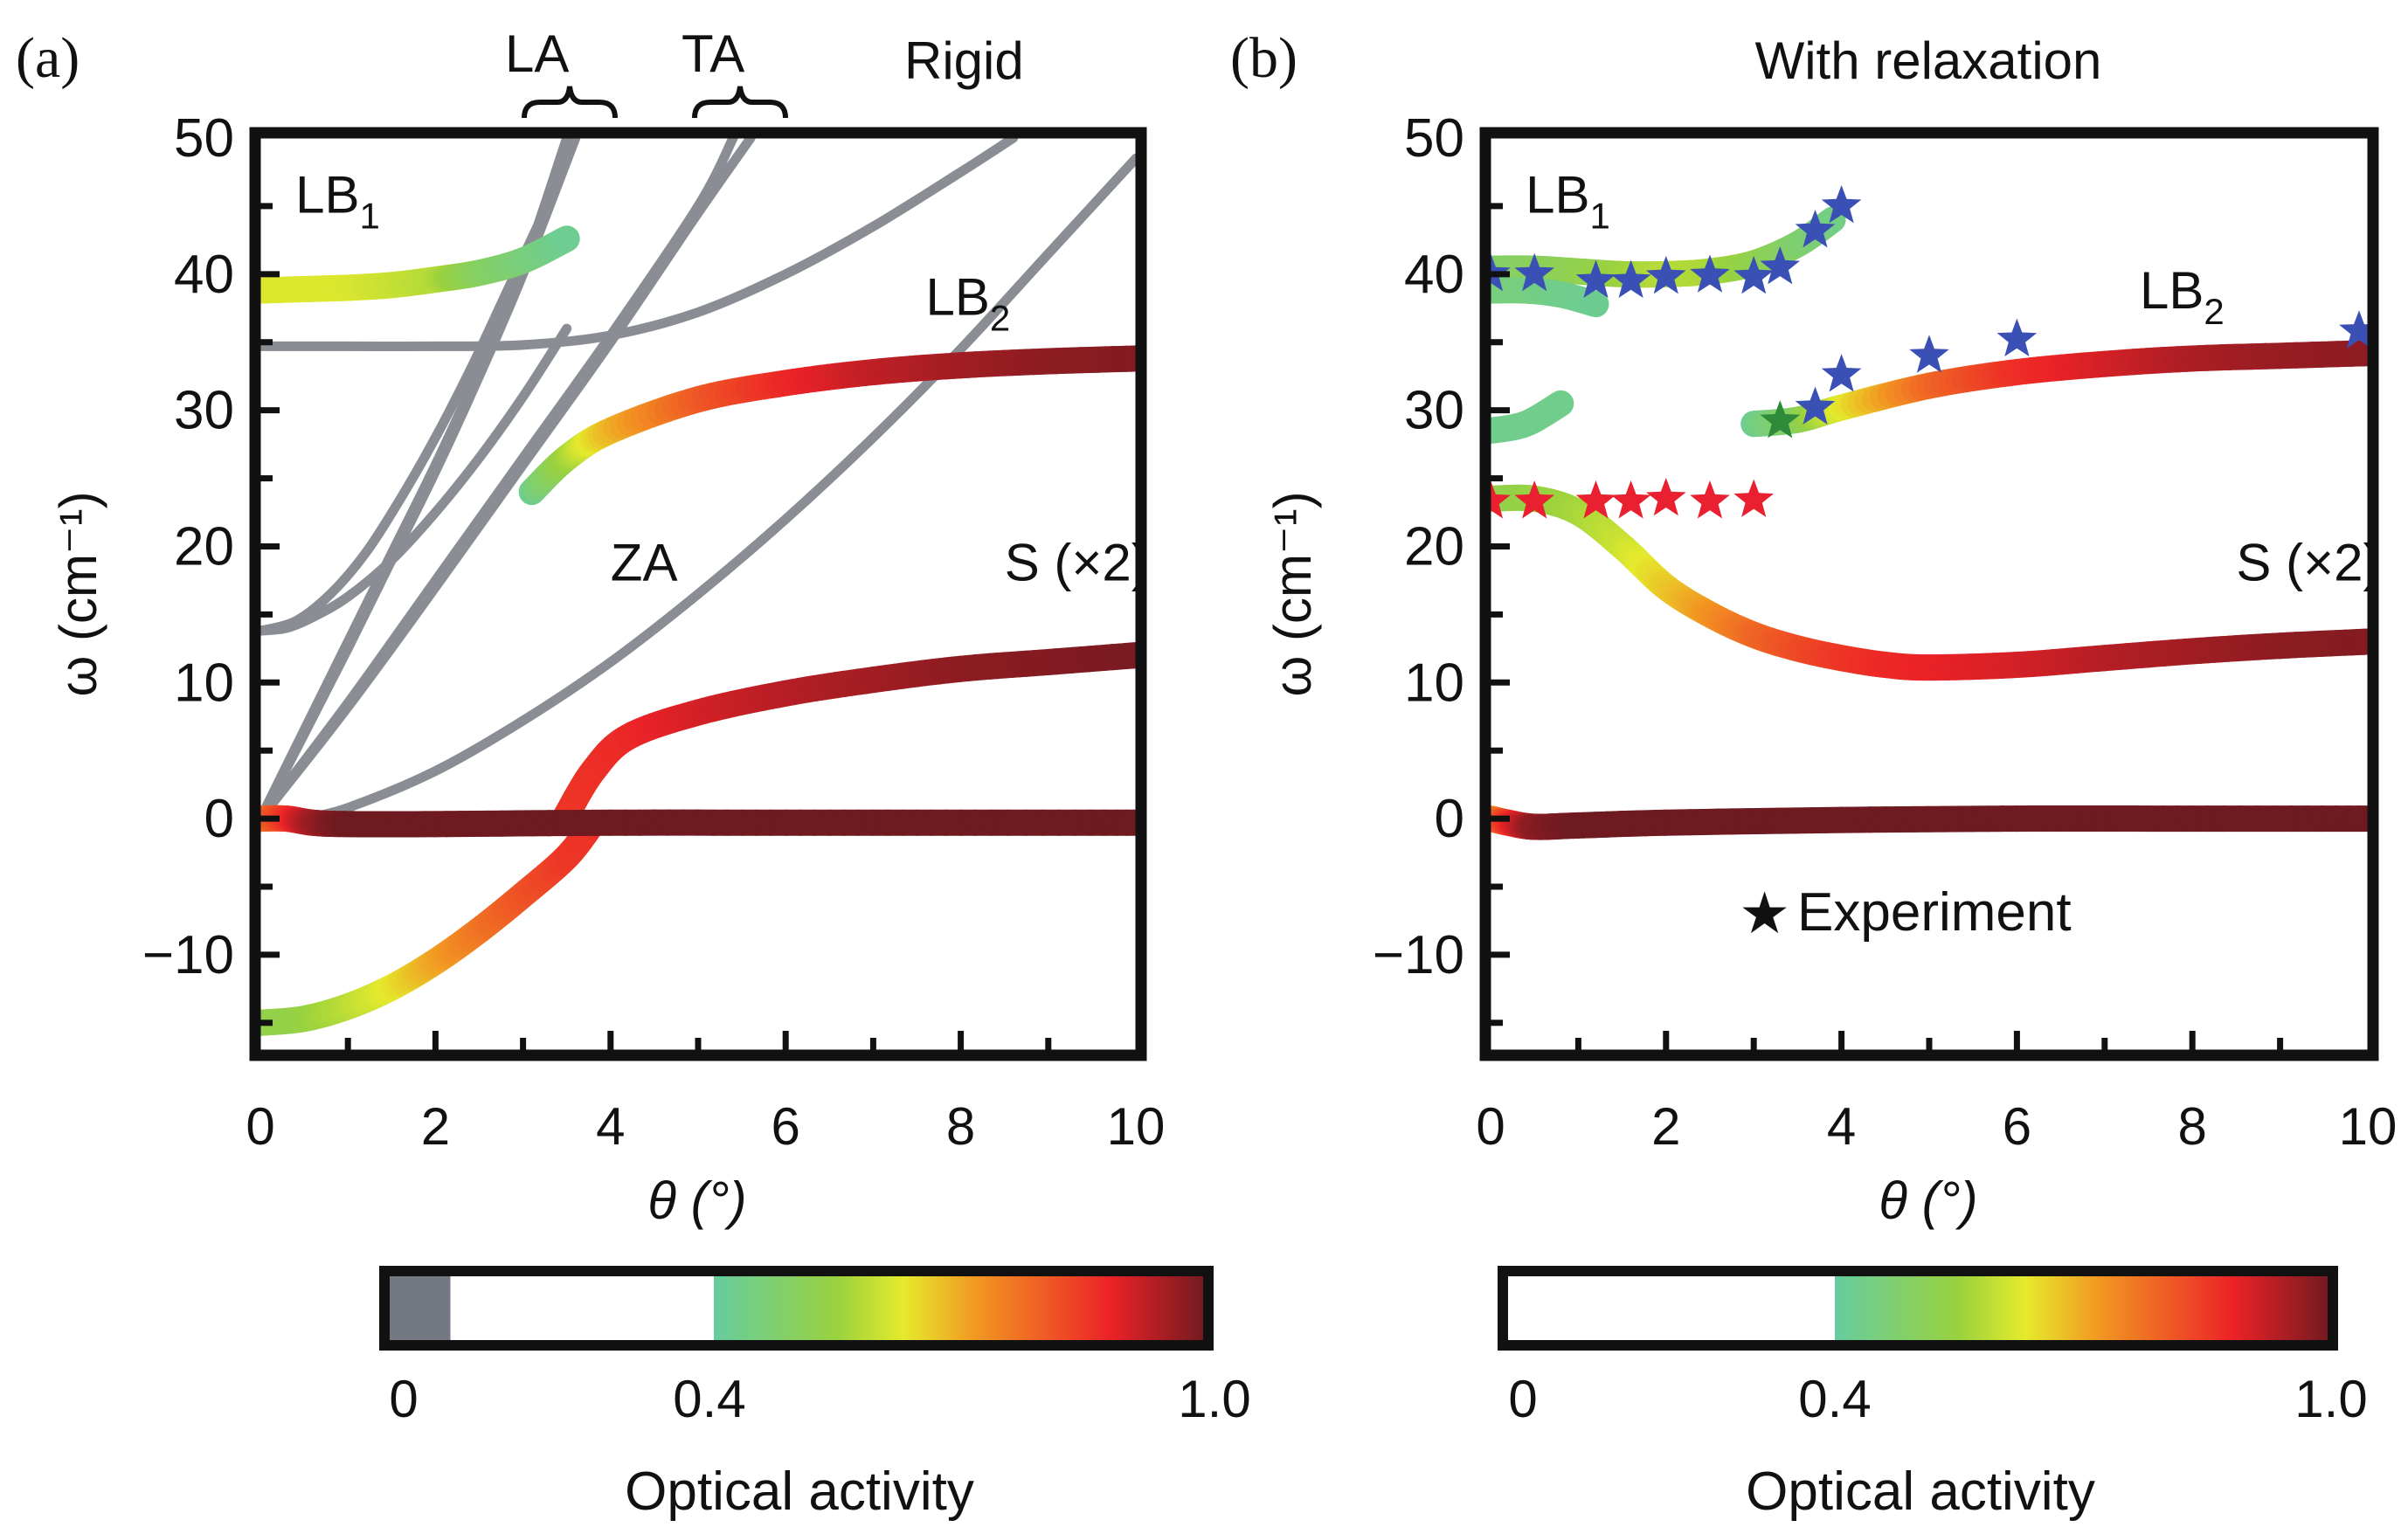 This screenshot has height=1534, width=2408. What do you see at coordinates (1928, 1200) in the screenshot?
I see `xlabel-b: θ (°)` at bounding box center [1928, 1200].